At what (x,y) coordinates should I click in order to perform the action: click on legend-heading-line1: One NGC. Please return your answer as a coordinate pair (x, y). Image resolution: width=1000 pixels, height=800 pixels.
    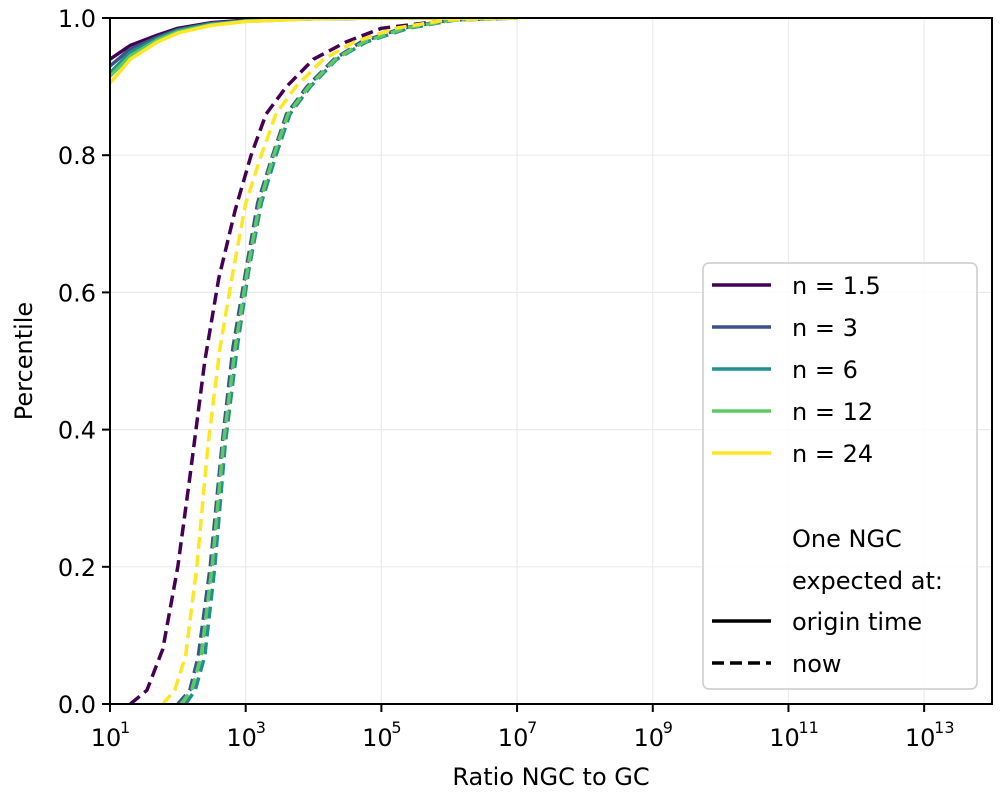
    Looking at the image, I should click on (847, 539).